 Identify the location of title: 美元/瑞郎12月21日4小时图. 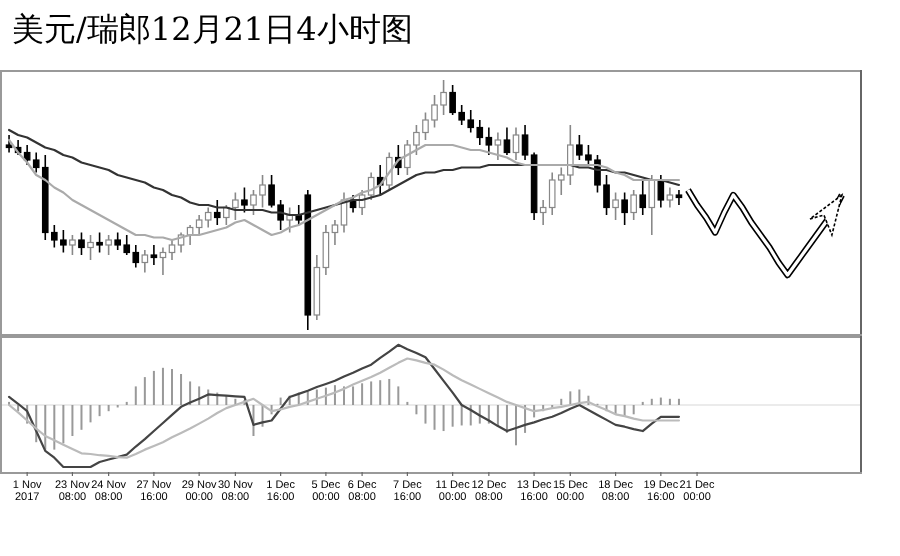
(212, 29).